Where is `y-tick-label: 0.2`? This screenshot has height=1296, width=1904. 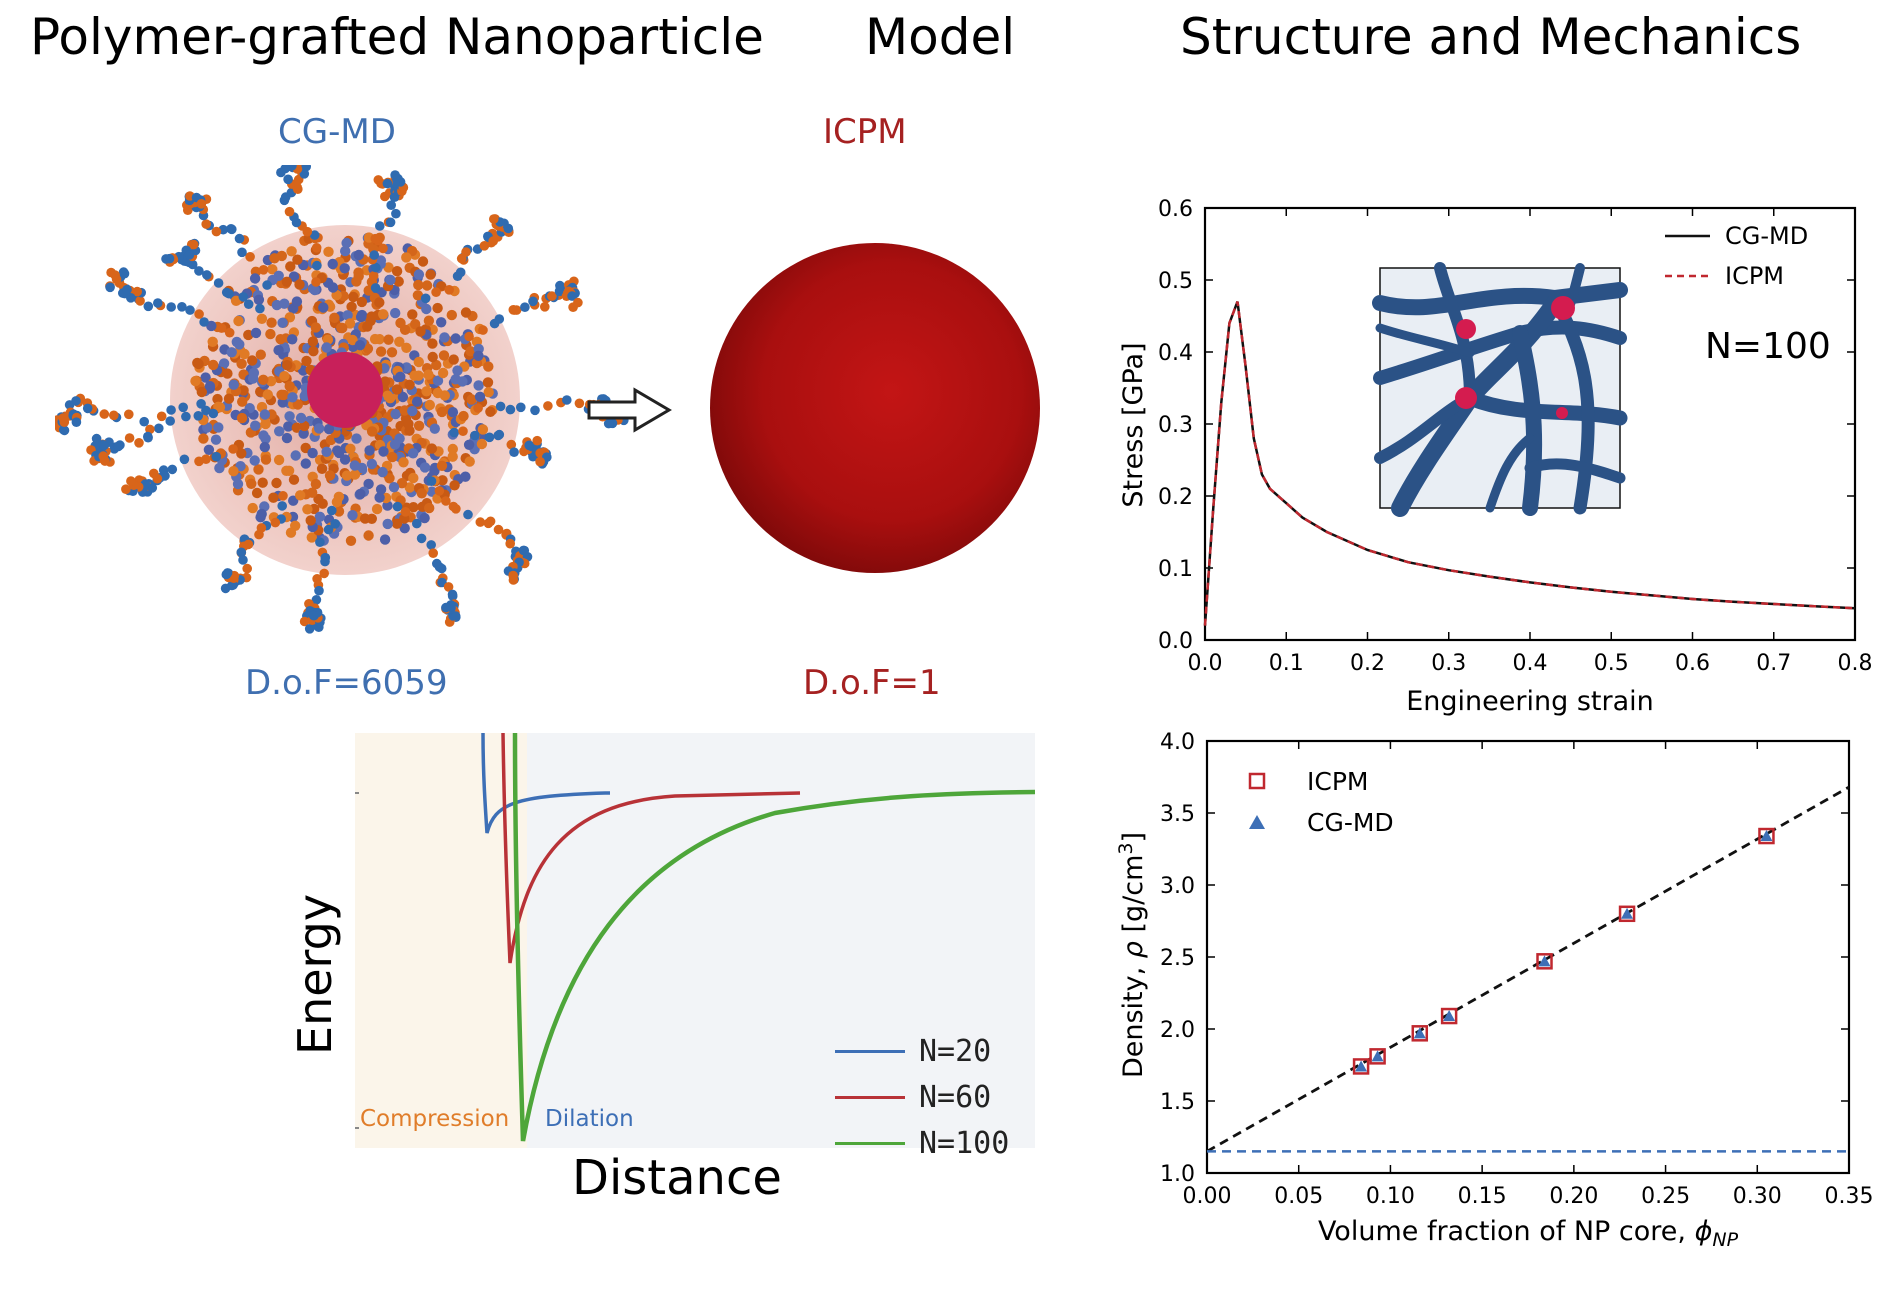 y-tick-label: 0.2 is located at coordinates (1175, 497).